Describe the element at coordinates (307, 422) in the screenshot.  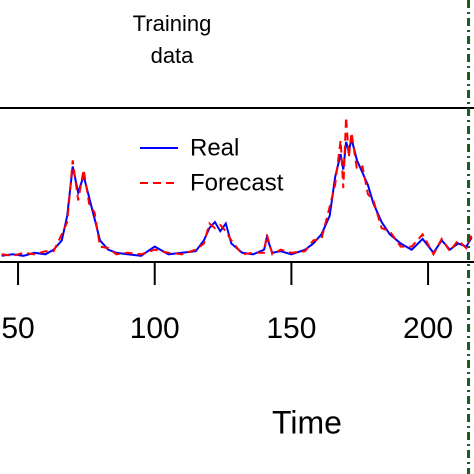
I see `x-axis-label: Time` at that location.